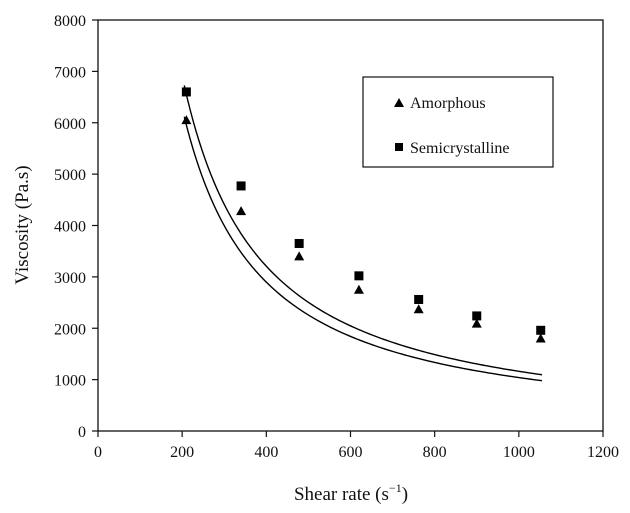 This screenshot has height=513, width=630. I want to click on x-tick-label-600: 600, so click(351, 452).